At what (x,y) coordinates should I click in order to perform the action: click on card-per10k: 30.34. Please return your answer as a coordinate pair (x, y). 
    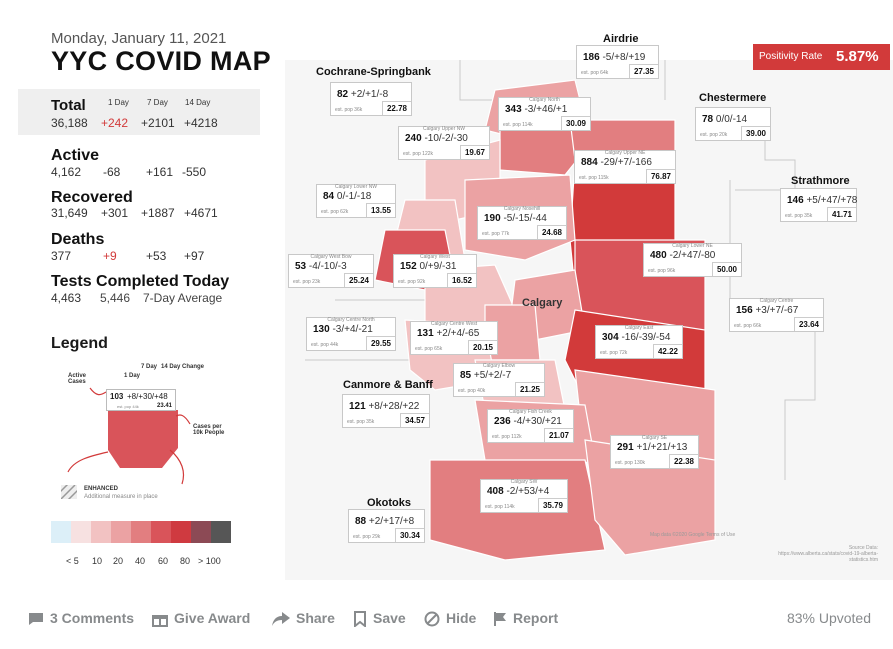
    Looking at the image, I should click on (409, 535).